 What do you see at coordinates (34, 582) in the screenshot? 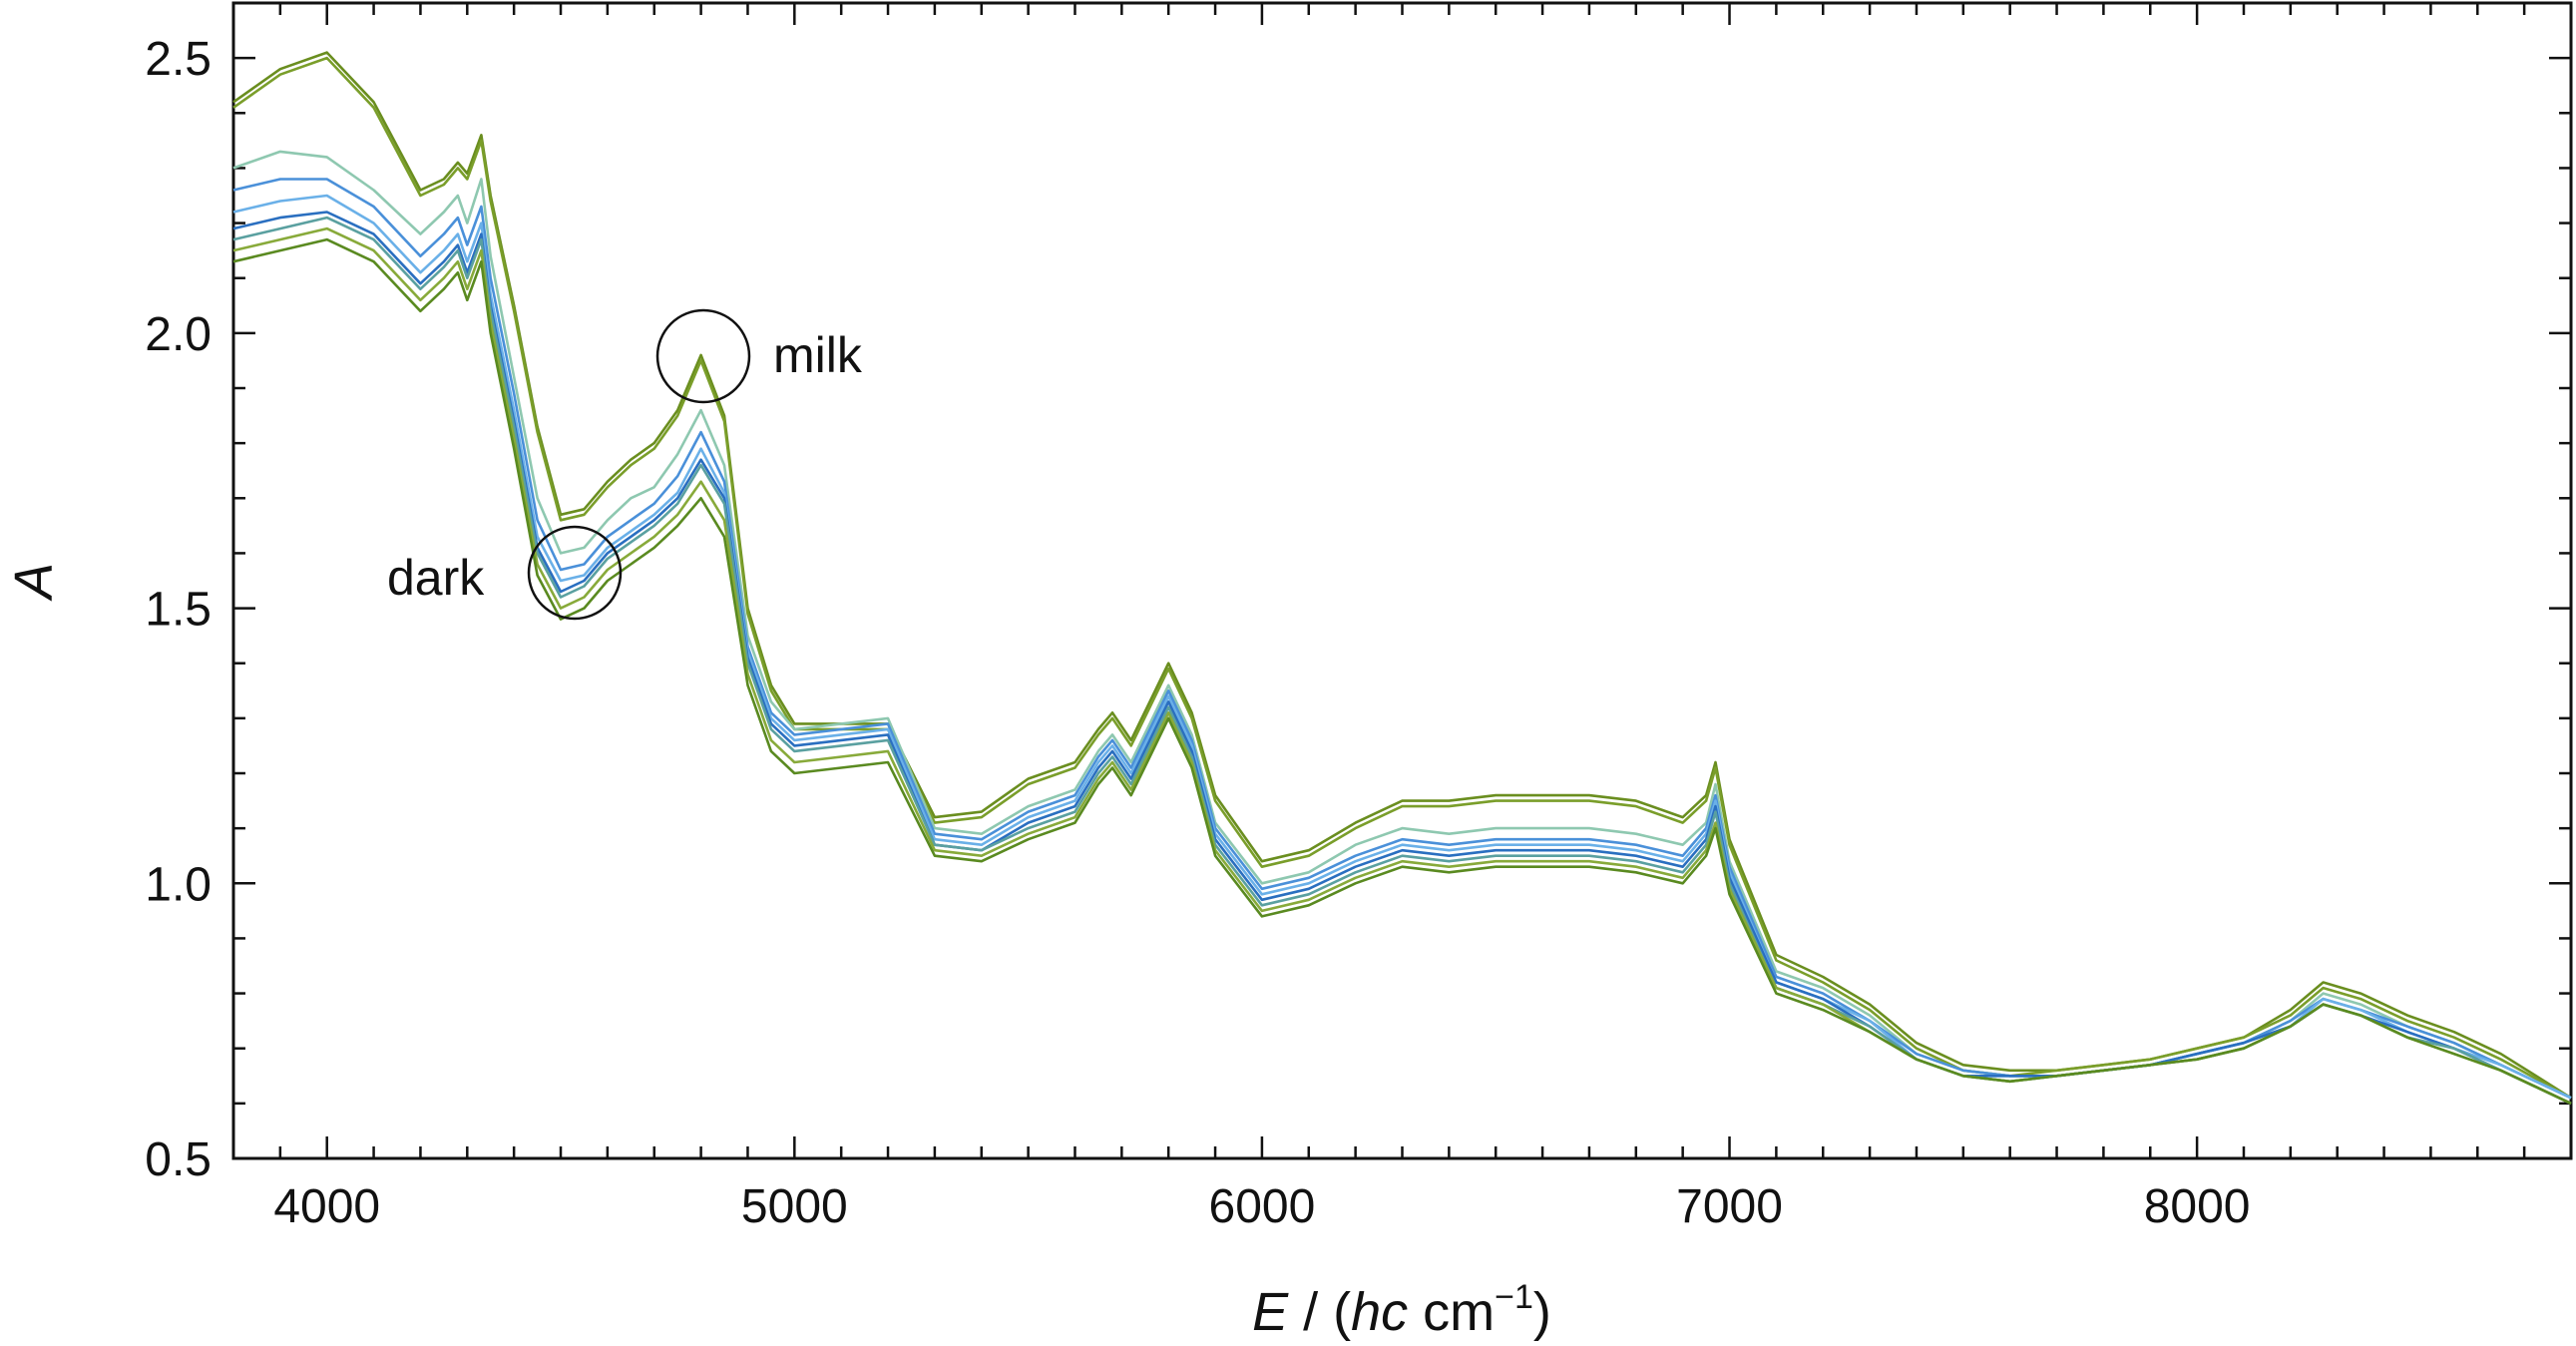
I see `y-axis-label: A` at bounding box center [34, 582].